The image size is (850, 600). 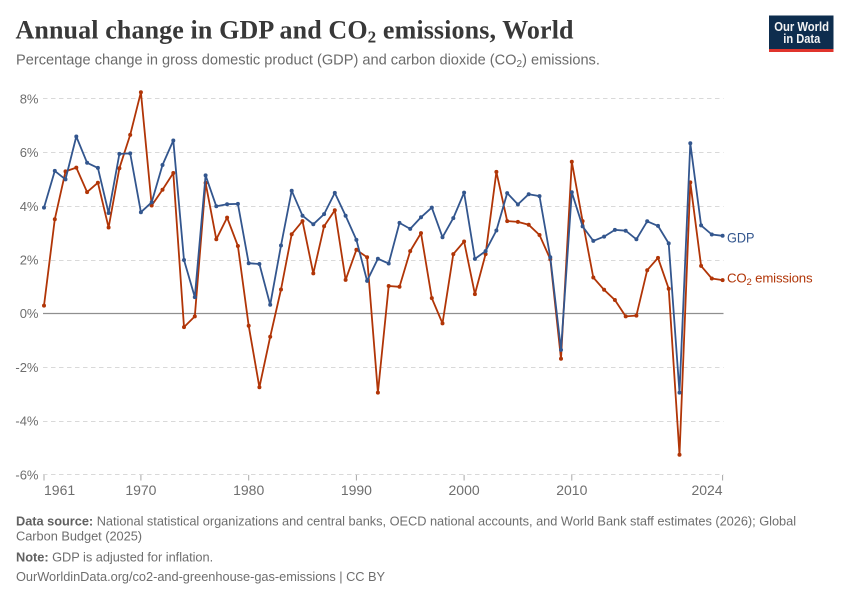 I want to click on svg-text: 2%, so click(x=29, y=260).